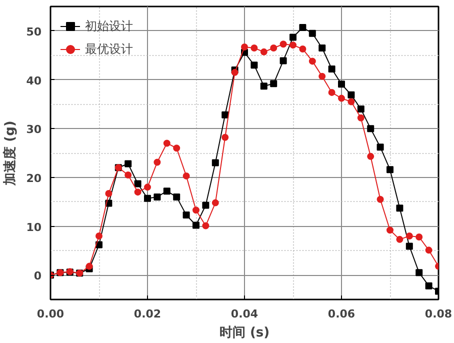  What do you see at coordinates (34, 227) in the screenshot?
I see `y-tick-label: 10` at bounding box center [34, 227].